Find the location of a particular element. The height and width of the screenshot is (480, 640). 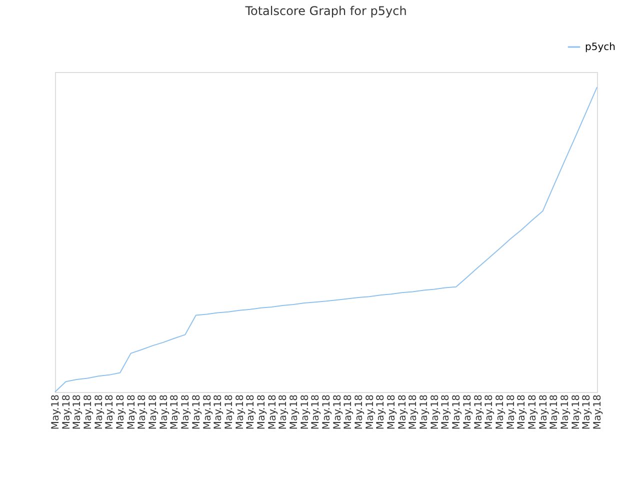

legend-label: p5ych is located at coordinates (600, 47).